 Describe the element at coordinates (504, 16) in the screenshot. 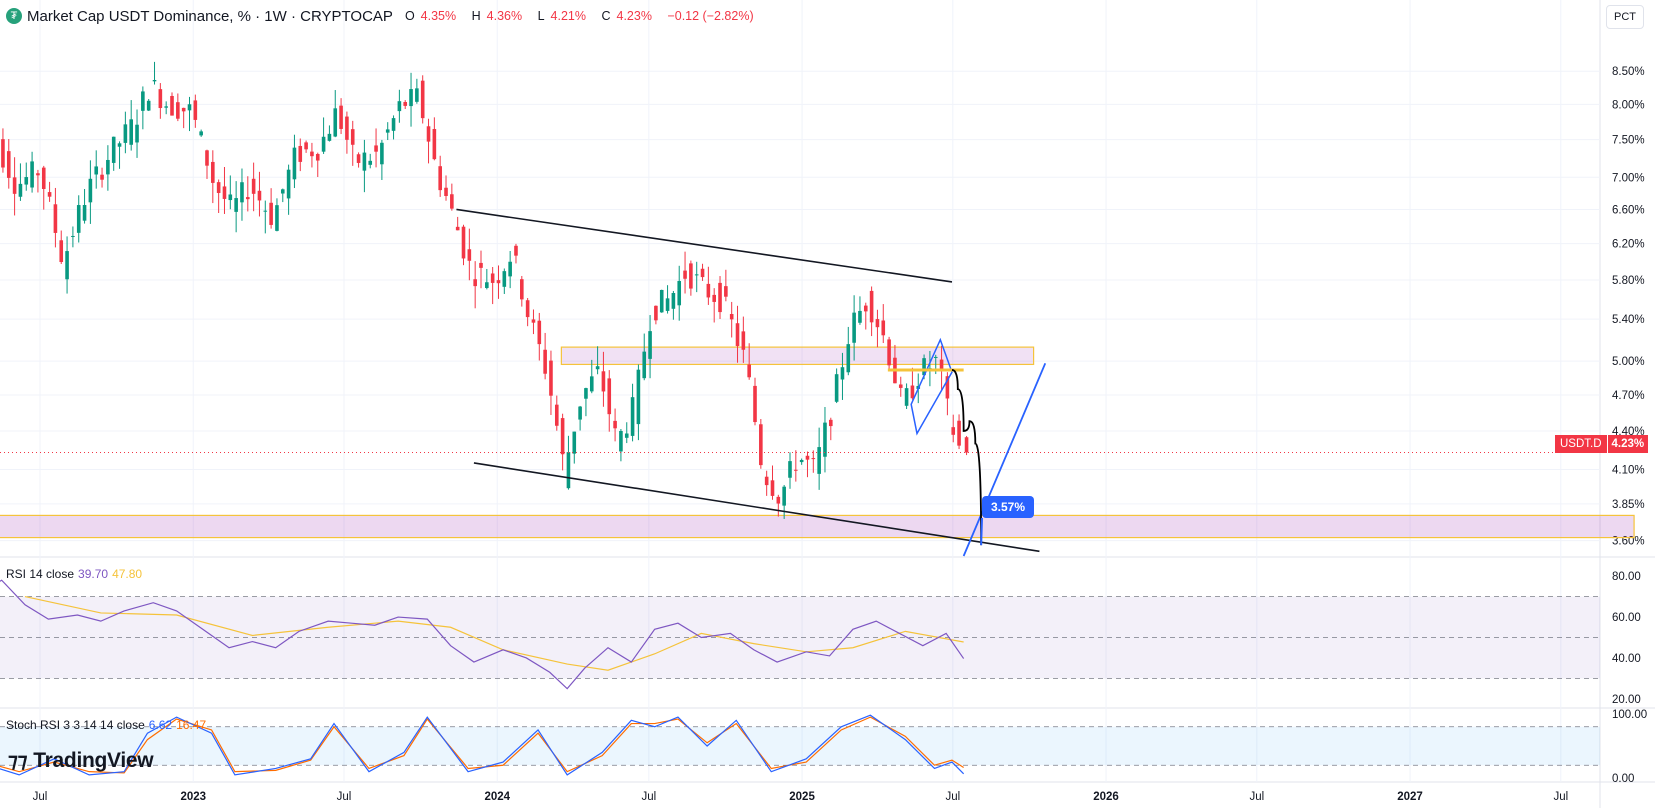

I see `high-value: 4.36%` at that location.